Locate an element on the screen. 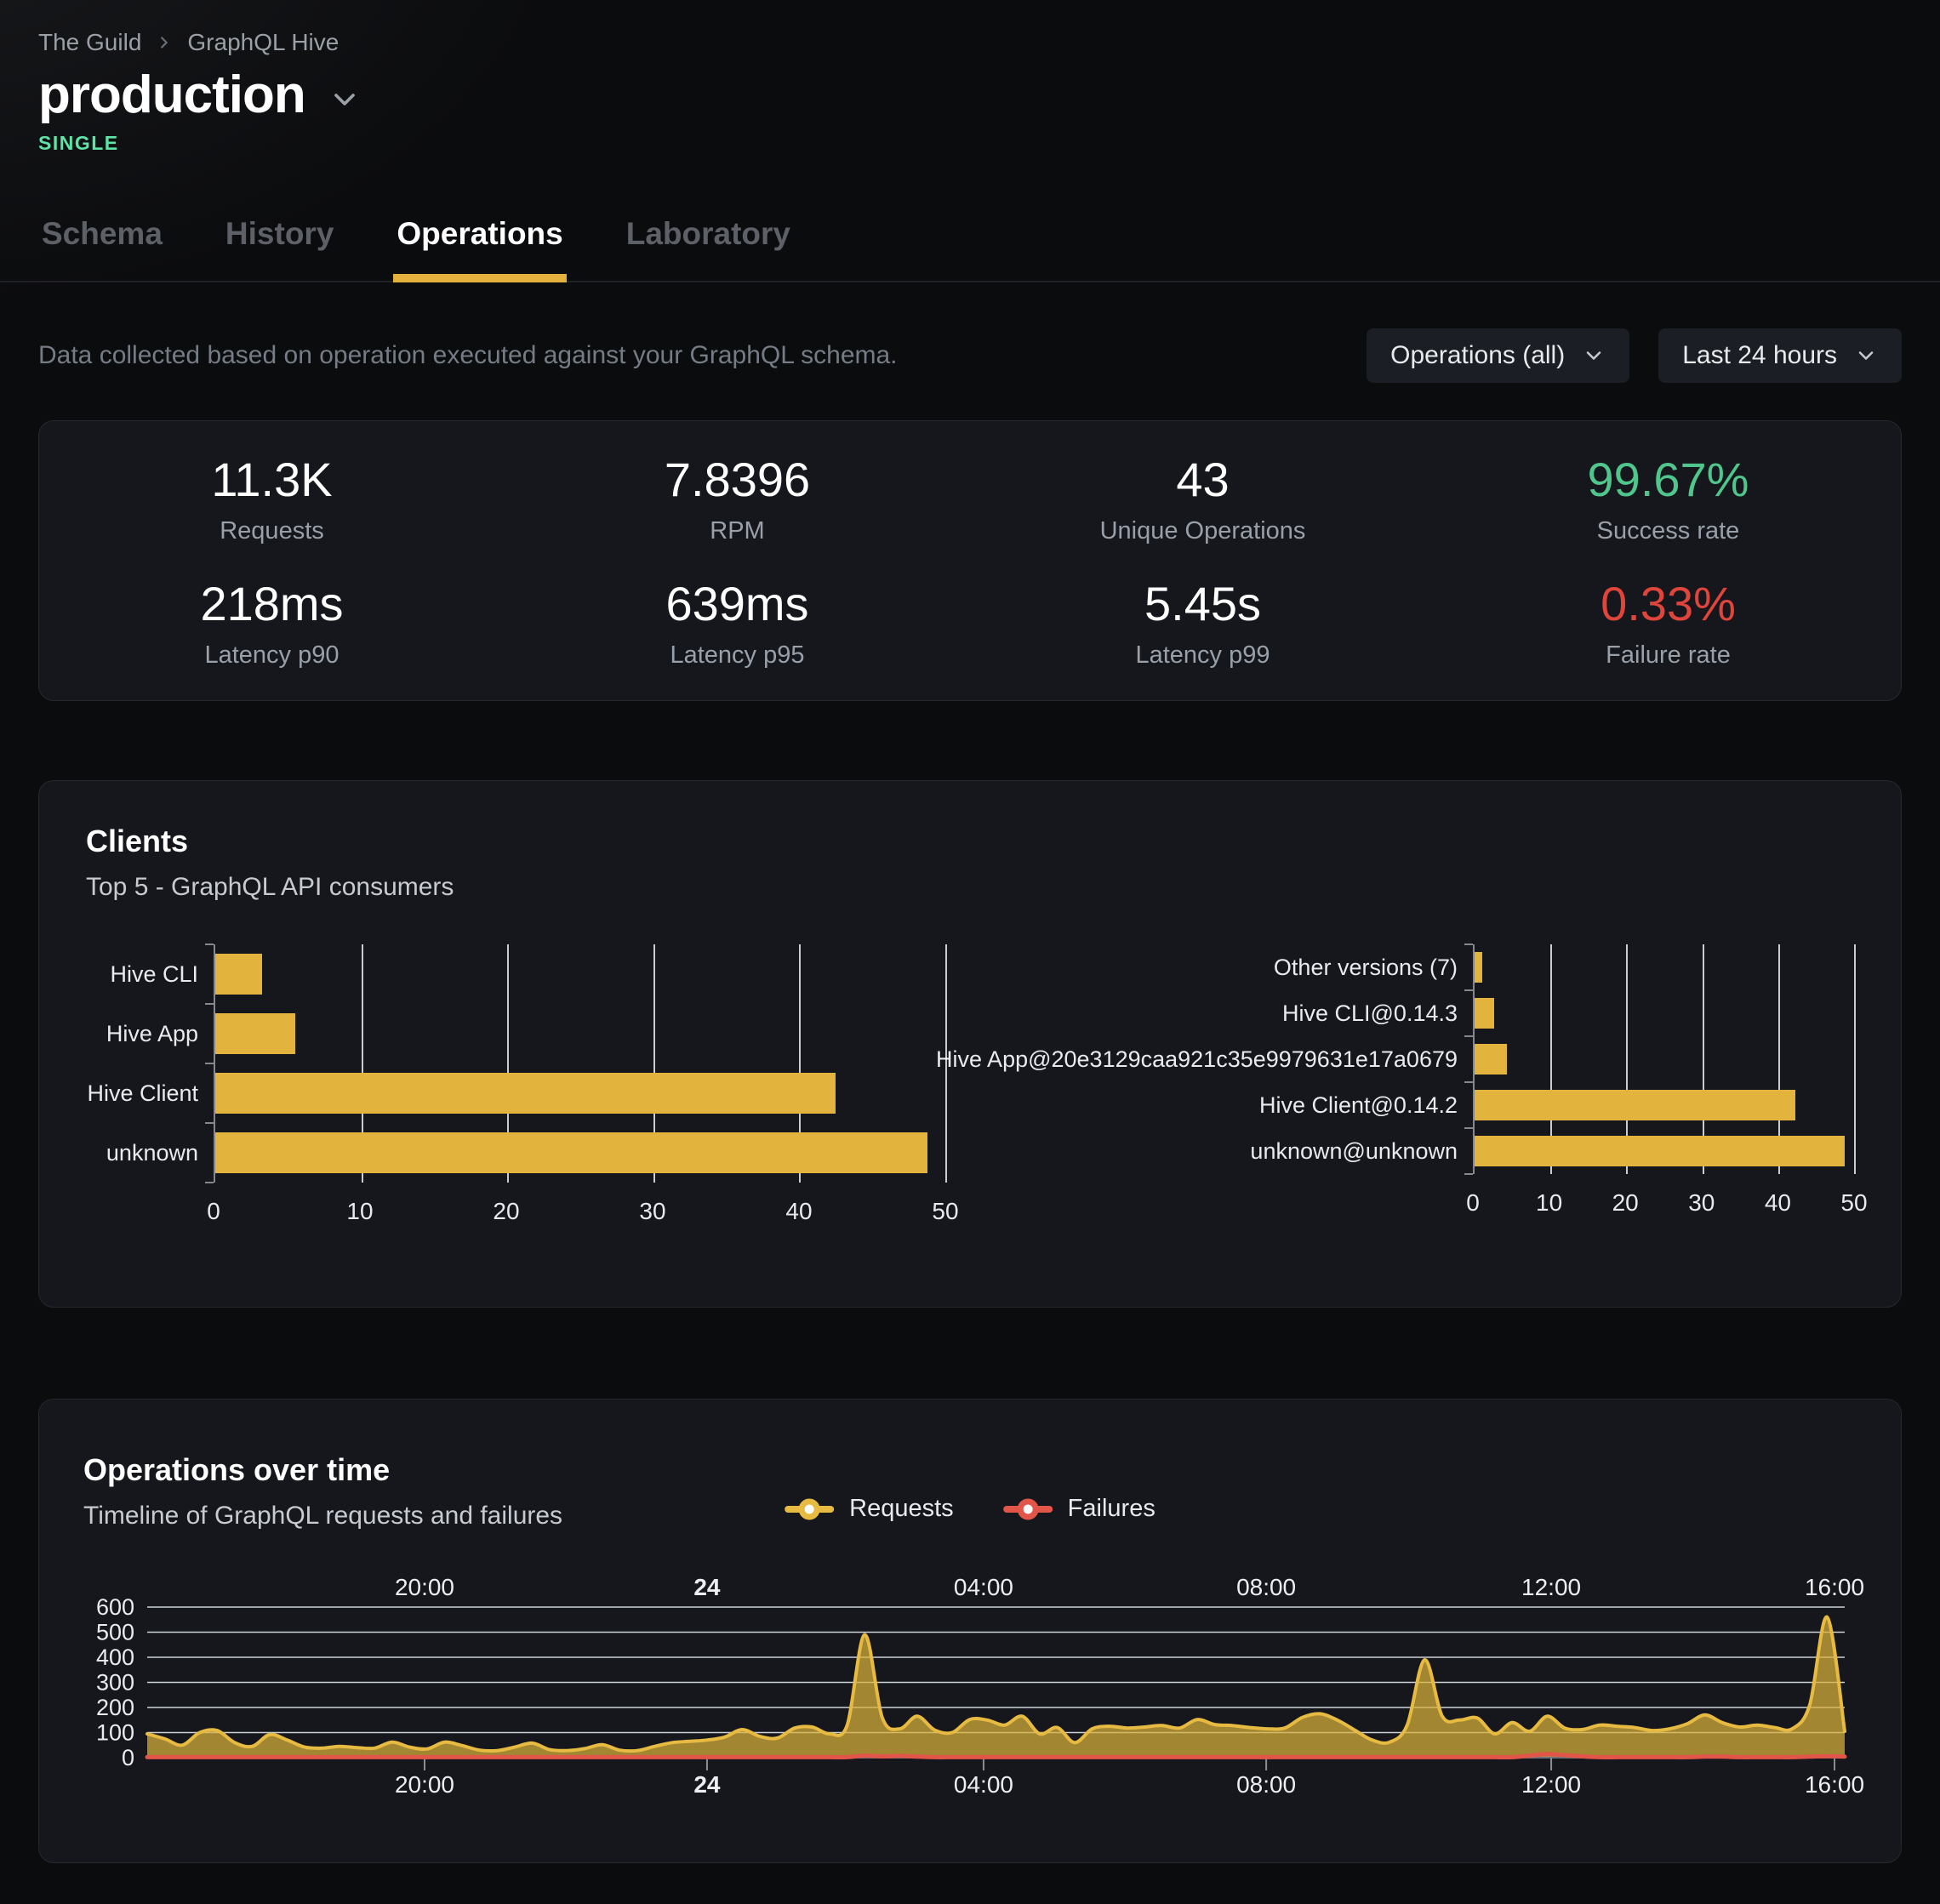 This screenshot has height=1904, width=1940. x-axis-tick-label: 20 is located at coordinates (1625, 1202).